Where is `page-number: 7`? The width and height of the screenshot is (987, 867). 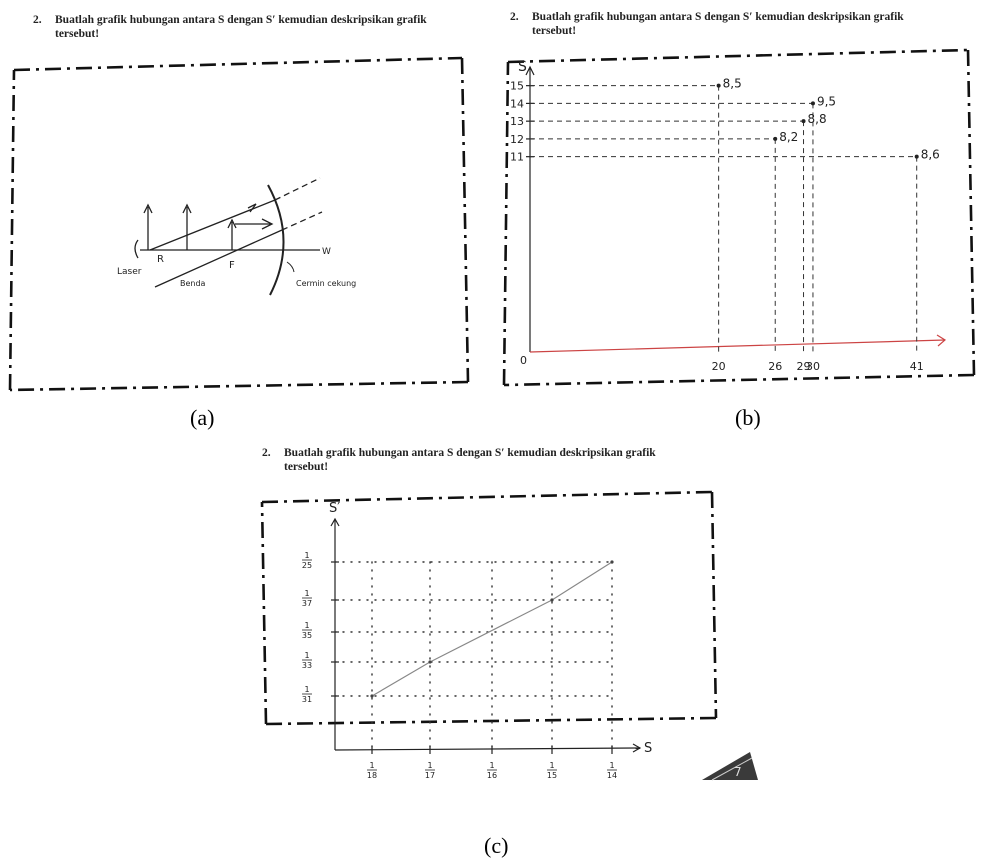 page-number: 7 is located at coordinates (738, 772).